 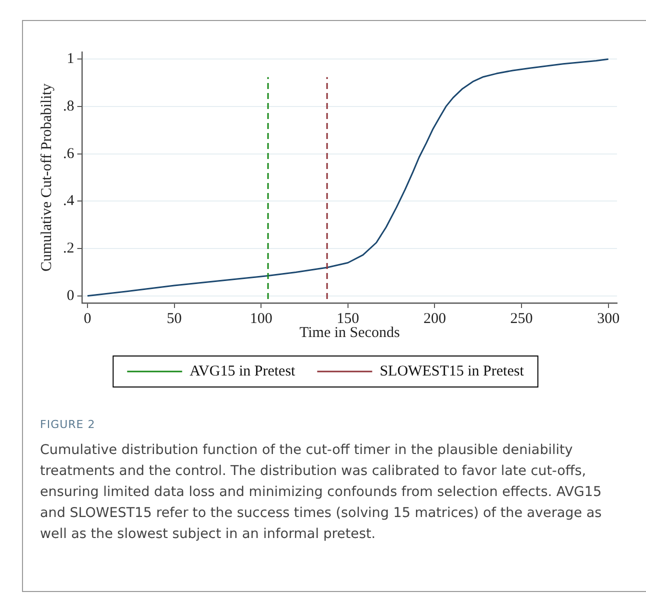 I want to click on y-tick-label: 1, so click(x=70, y=59).